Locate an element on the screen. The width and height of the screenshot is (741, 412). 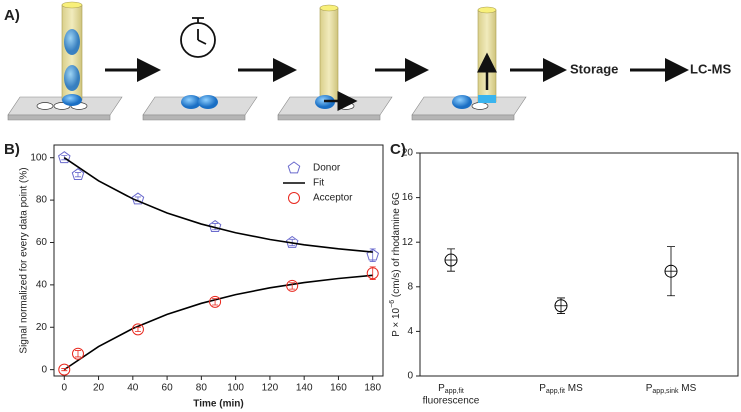
x-tick-label: 160 is located at coordinates (338, 388).